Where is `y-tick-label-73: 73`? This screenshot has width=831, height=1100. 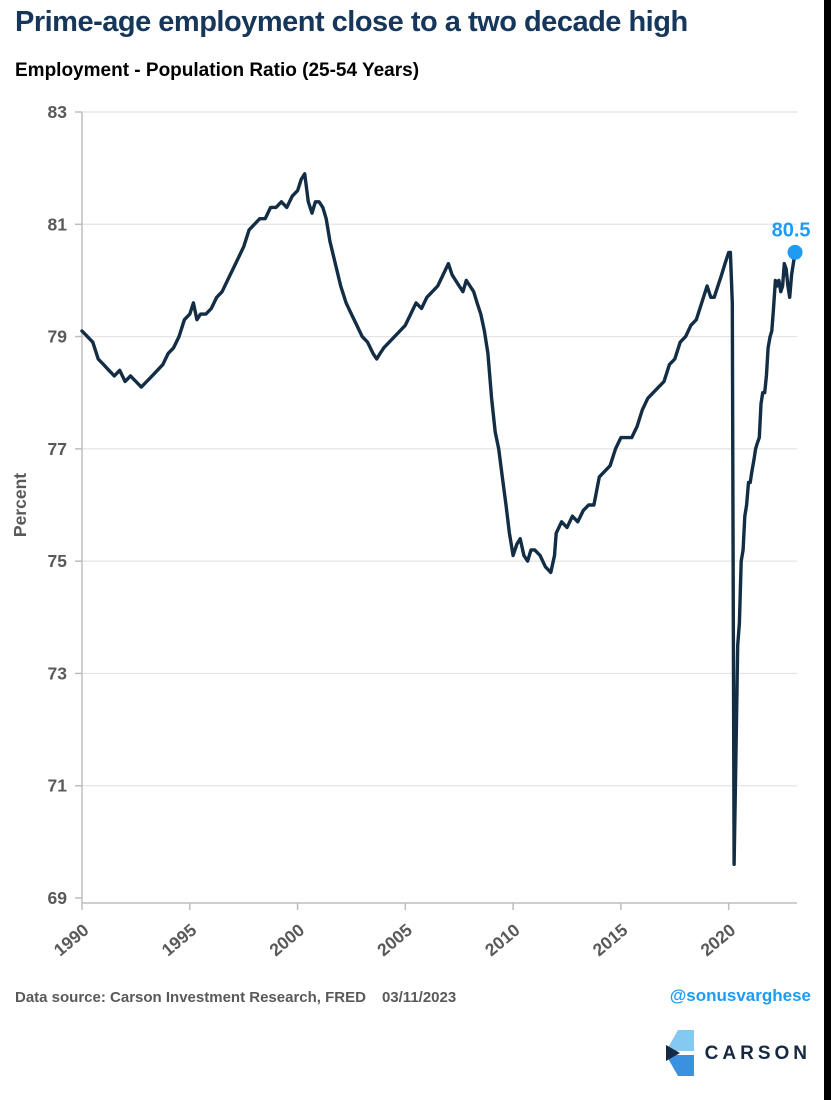 y-tick-label-73: 73 is located at coordinates (58, 673).